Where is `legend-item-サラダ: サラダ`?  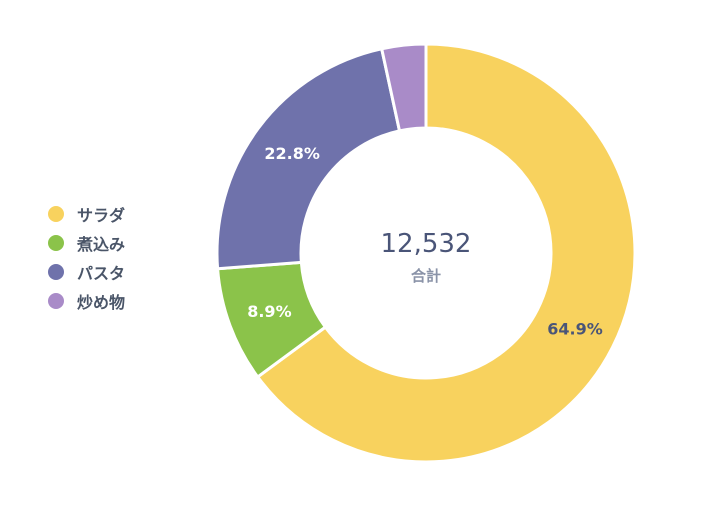
legend-item-サラダ: サラダ is located at coordinates (86, 213).